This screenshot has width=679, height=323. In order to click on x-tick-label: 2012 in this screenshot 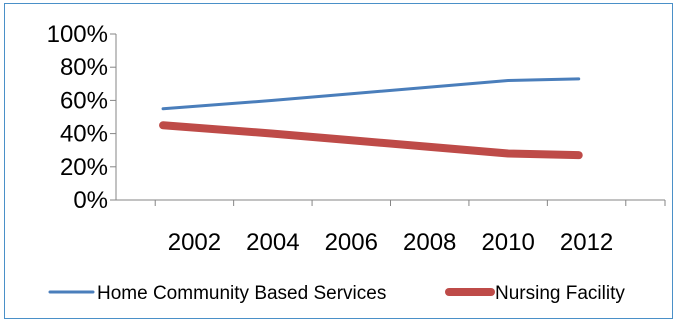, I will do `click(586, 242)`.